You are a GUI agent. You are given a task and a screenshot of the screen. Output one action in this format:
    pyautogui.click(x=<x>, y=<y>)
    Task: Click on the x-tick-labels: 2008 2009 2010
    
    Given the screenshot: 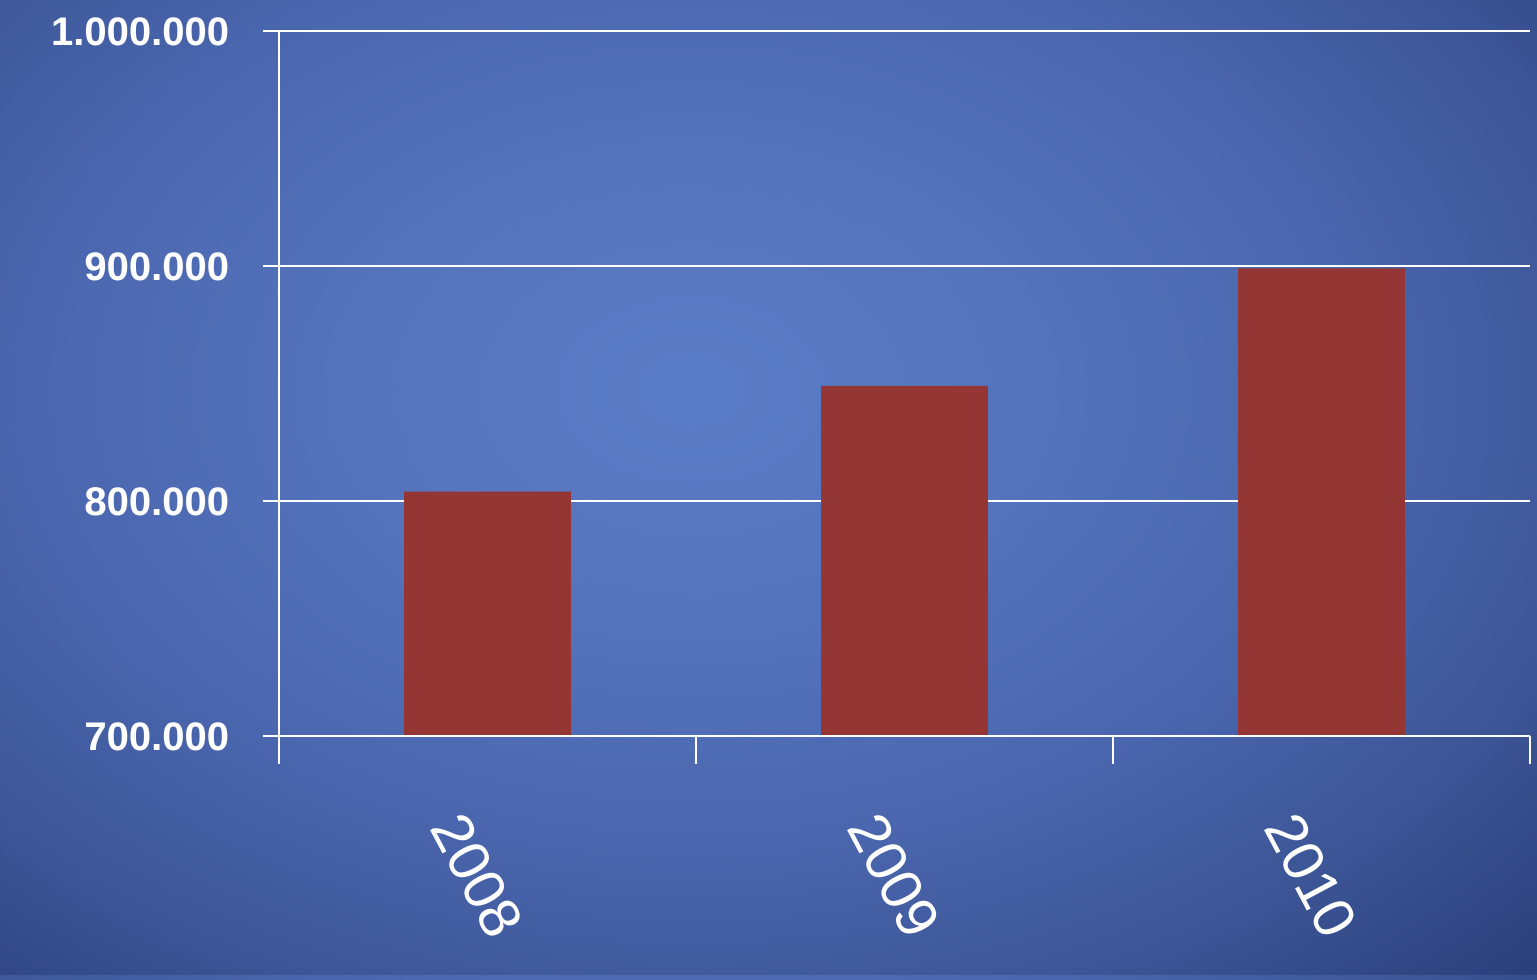 What is the action you would take?
    pyautogui.click(x=893, y=875)
    